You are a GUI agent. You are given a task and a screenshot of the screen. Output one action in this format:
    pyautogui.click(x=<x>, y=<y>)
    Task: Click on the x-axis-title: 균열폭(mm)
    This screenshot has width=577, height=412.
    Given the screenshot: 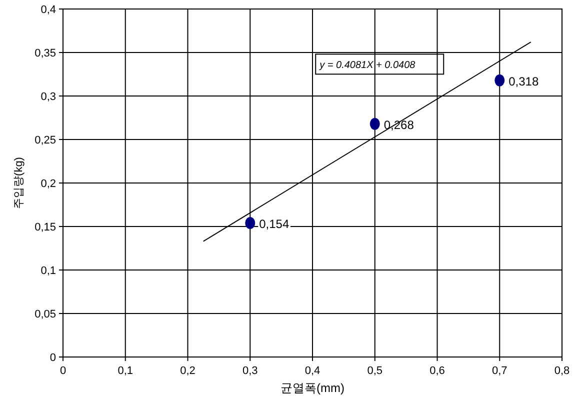 What is the action you would take?
    pyautogui.click(x=312, y=388)
    